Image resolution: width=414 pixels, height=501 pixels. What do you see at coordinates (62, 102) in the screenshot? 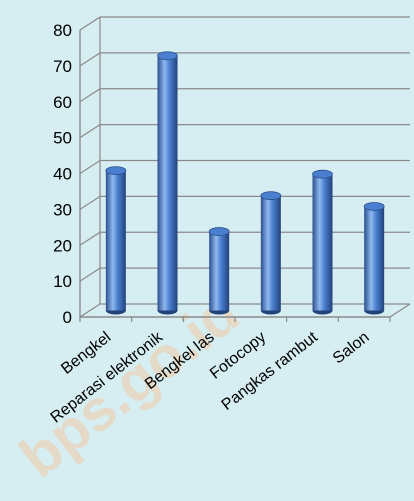
I see `y-tick-label: 60` at bounding box center [62, 102].